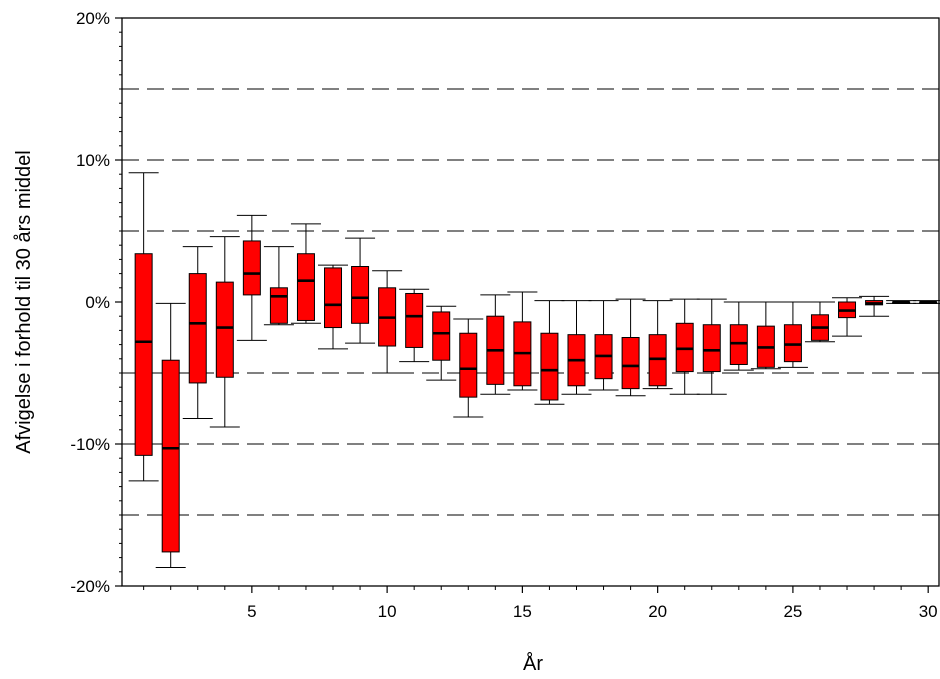 This screenshot has width=940, height=679. I want to click on y-tick-label: 20%, so click(93, 18).